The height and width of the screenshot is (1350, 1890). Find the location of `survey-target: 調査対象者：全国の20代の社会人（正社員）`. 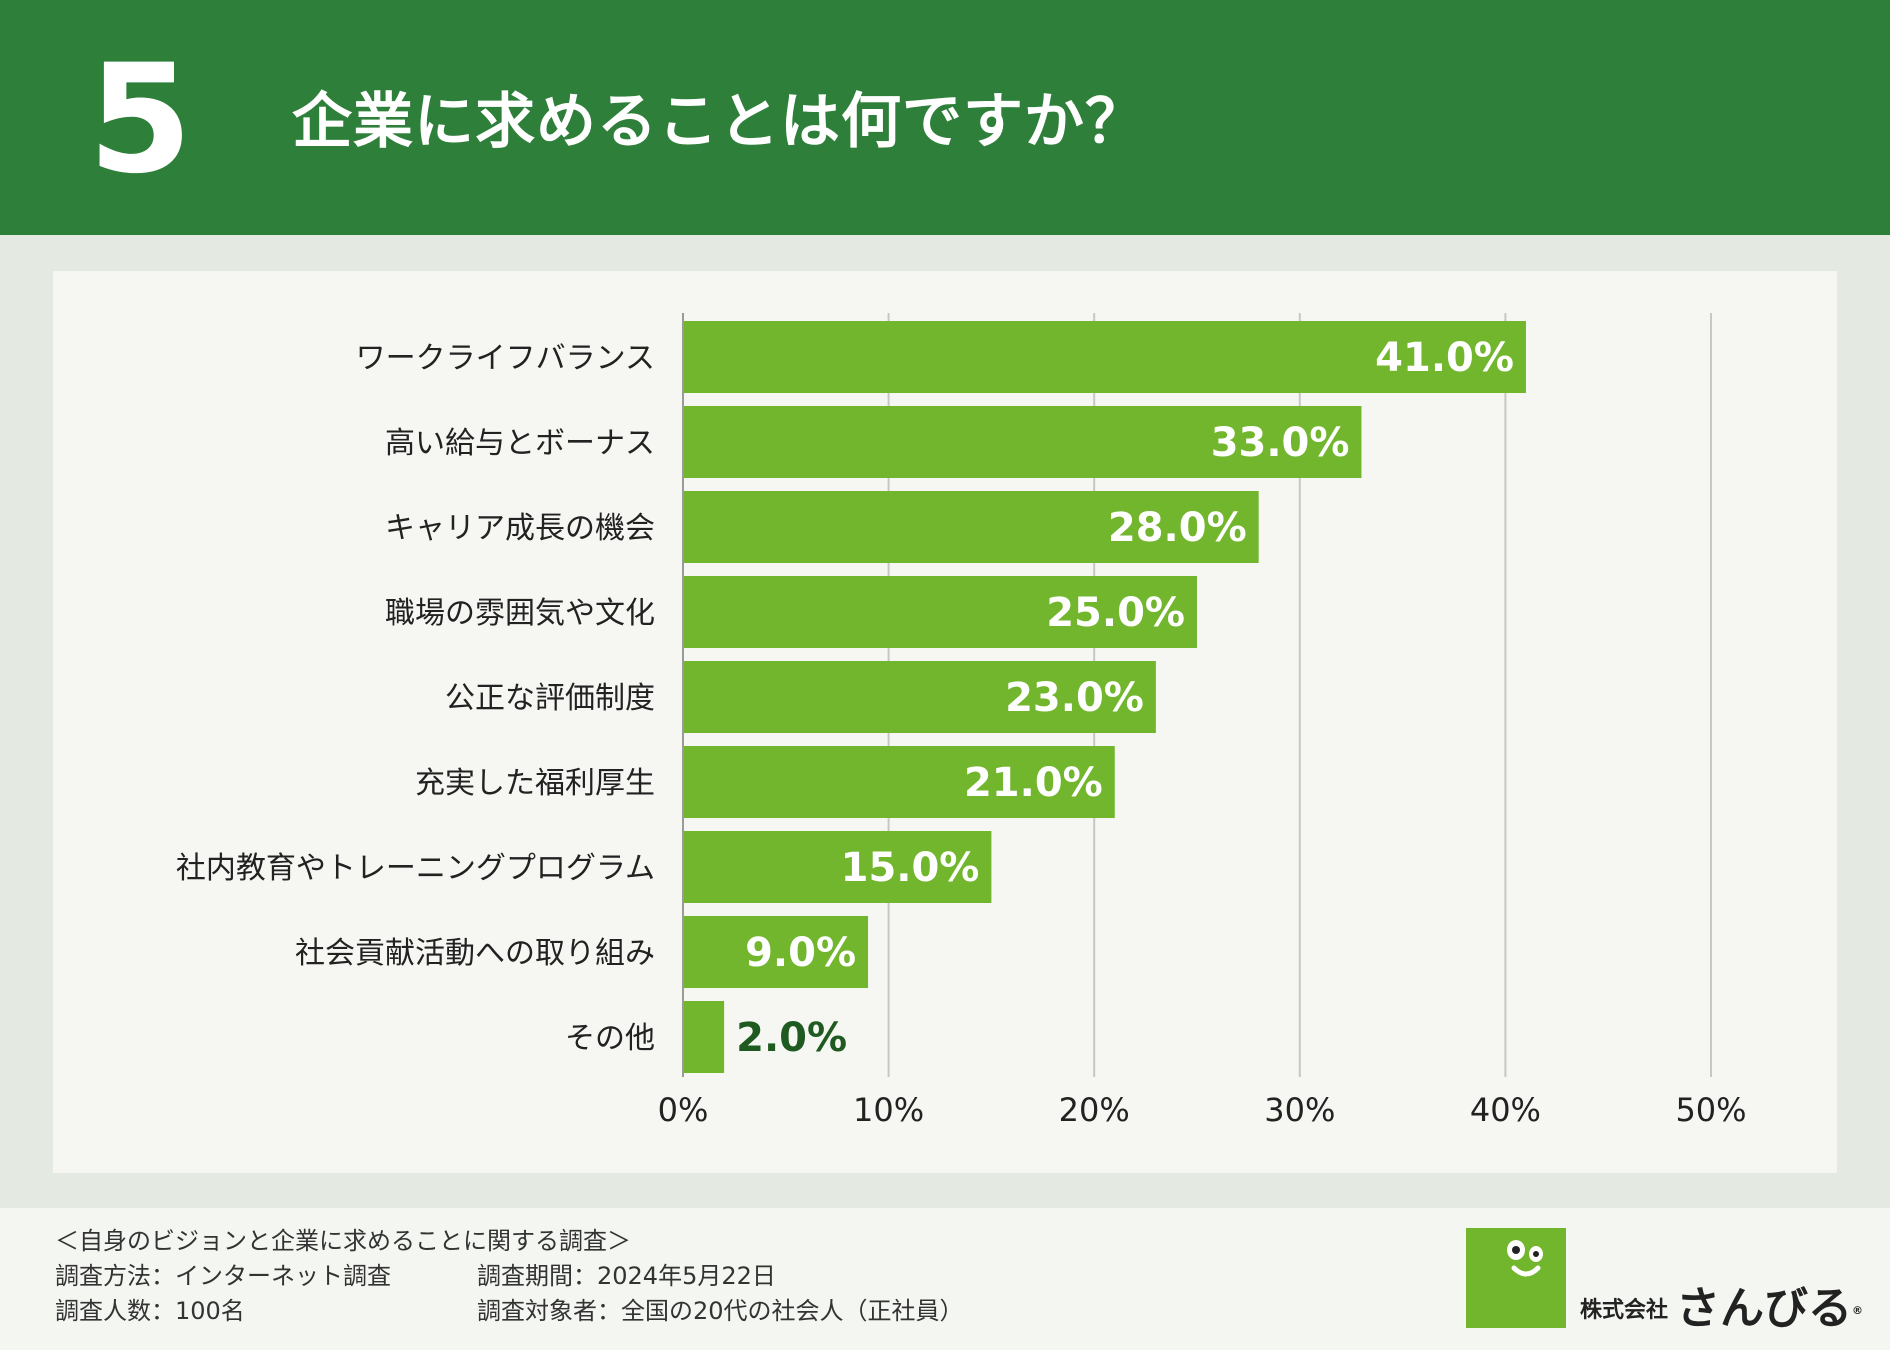

survey-target: 調査対象者：全国の20代の社会人（正社員） is located at coordinates (720, 1311).